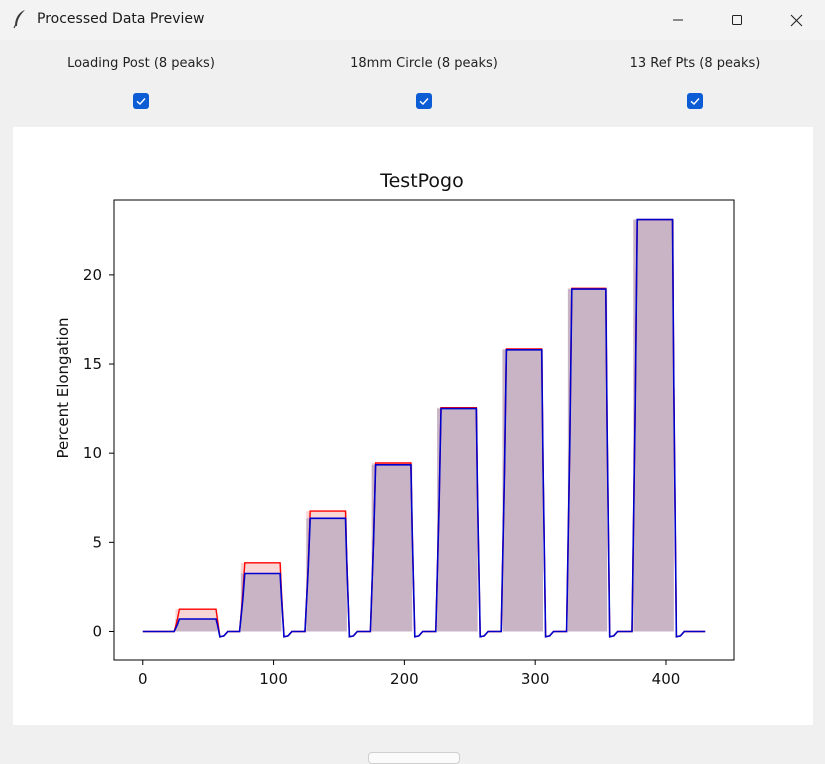  What do you see at coordinates (143, 679) in the screenshot?
I see `x-tick-label: 0` at bounding box center [143, 679].